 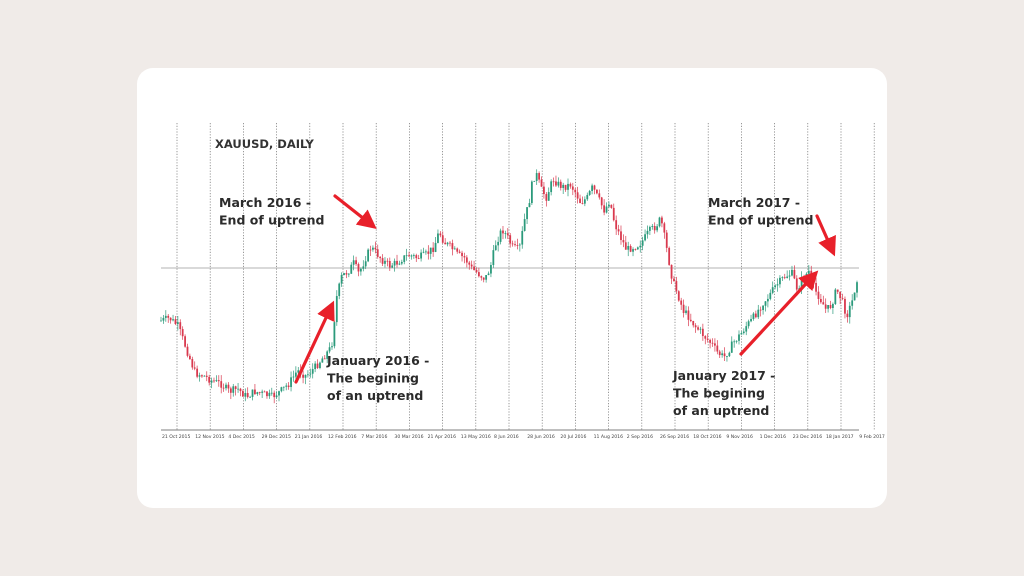 I want to click on x-tick-label: 9 Feb 2017, so click(x=872, y=437).